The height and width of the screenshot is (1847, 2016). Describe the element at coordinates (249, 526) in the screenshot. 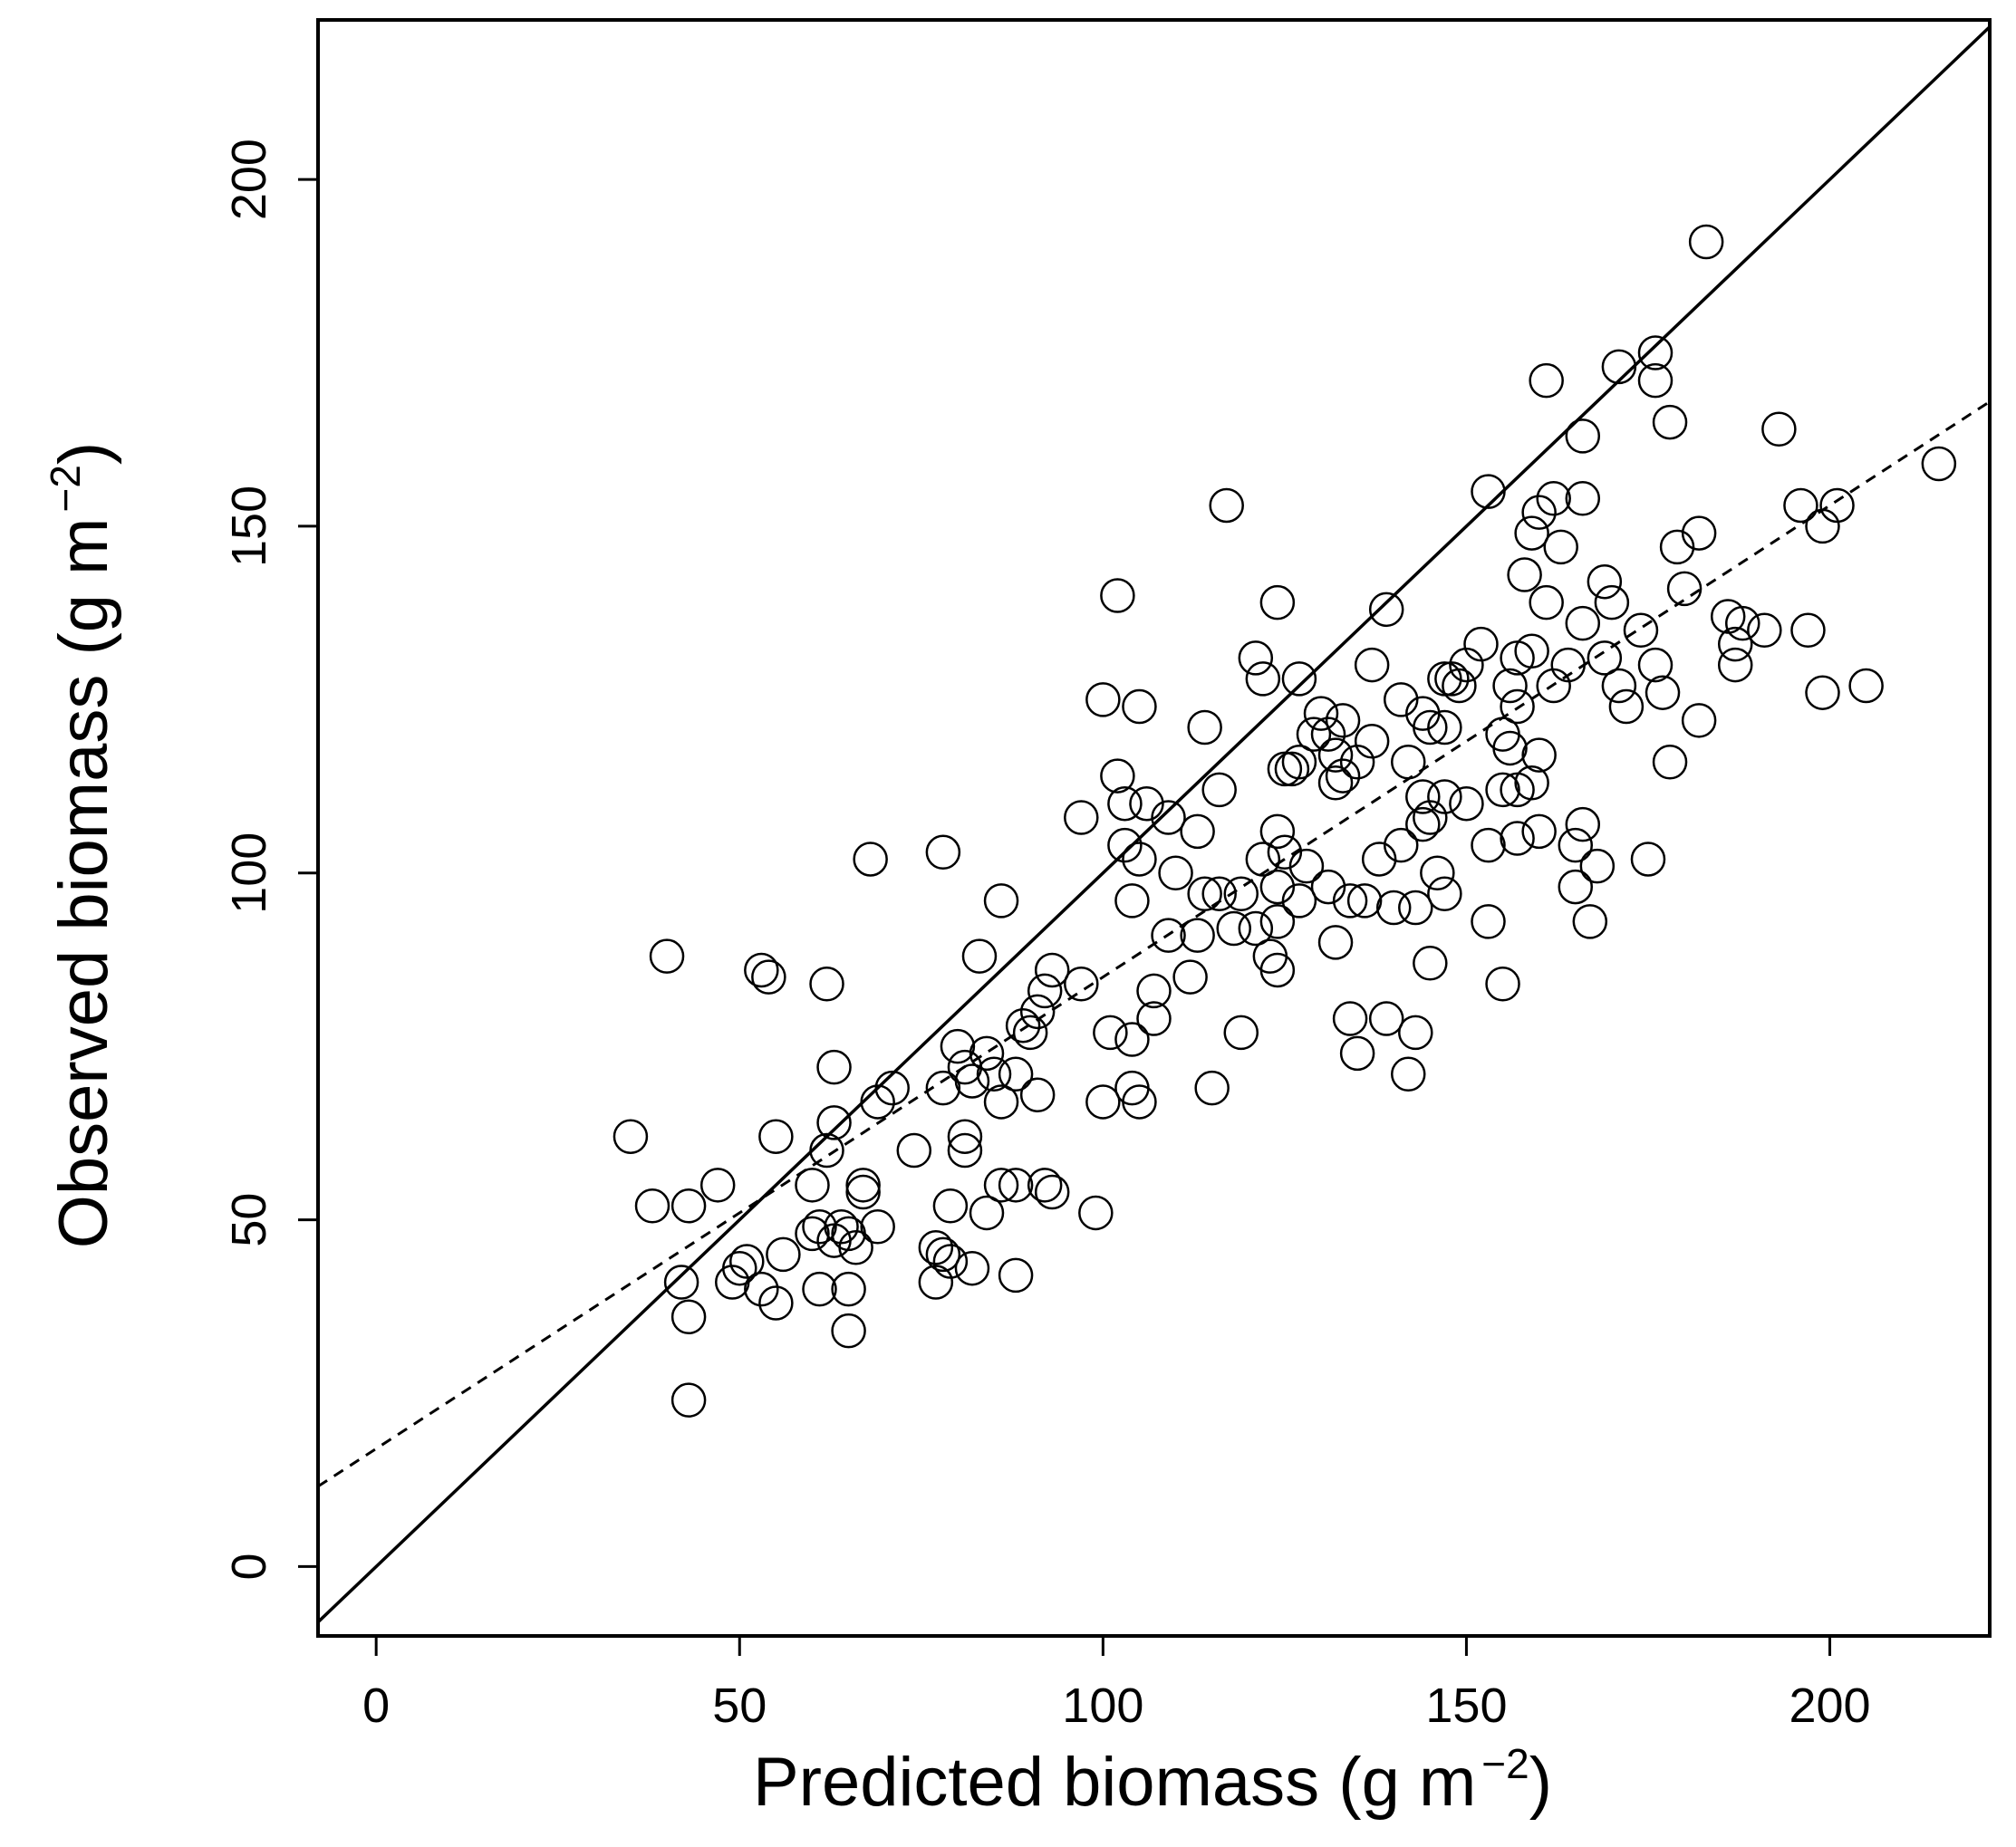

I see `y-tick-label: 150` at that location.